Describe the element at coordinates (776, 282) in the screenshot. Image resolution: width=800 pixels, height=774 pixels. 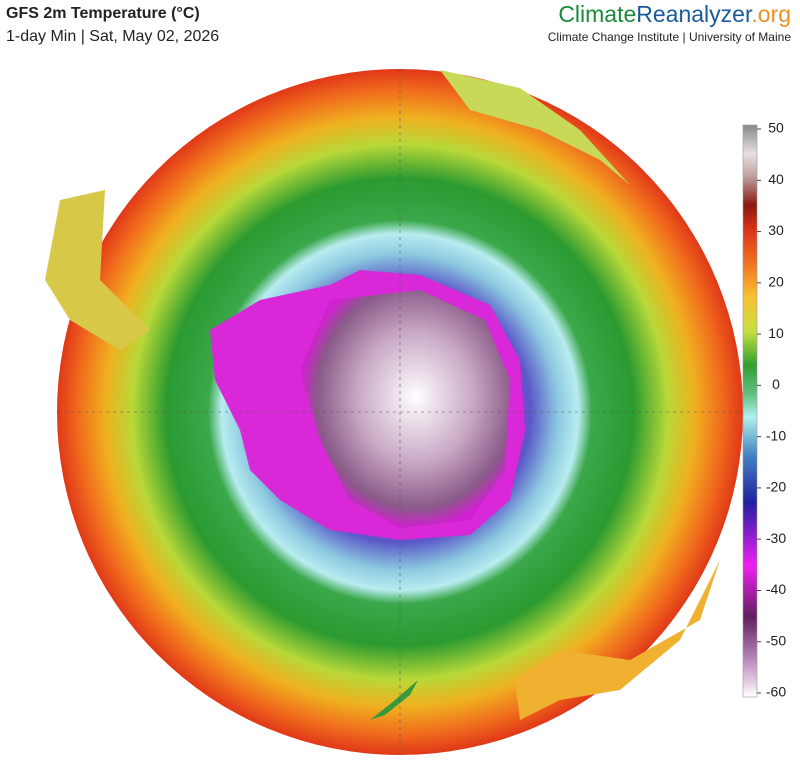
I see `colorbar-tick-label: 20` at that location.